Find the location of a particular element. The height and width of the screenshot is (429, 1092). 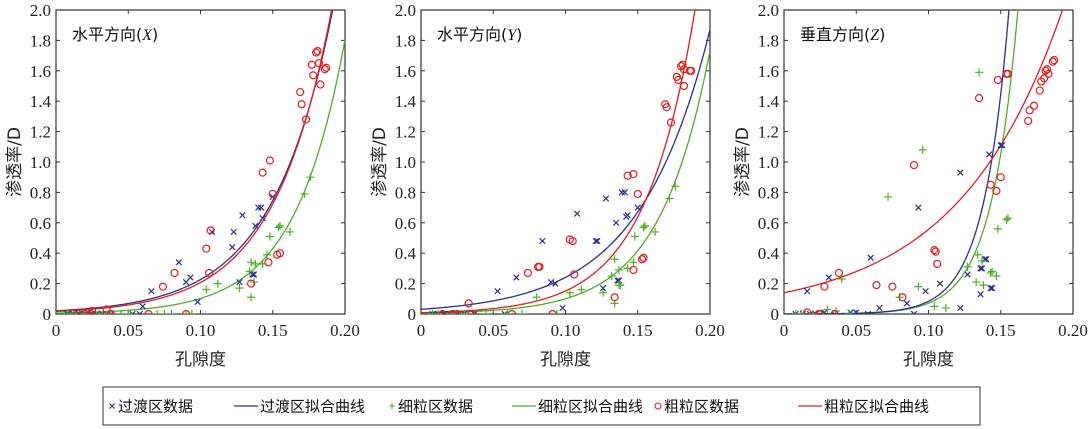

y-tick-label: 1.4 is located at coordinates (769, 101).